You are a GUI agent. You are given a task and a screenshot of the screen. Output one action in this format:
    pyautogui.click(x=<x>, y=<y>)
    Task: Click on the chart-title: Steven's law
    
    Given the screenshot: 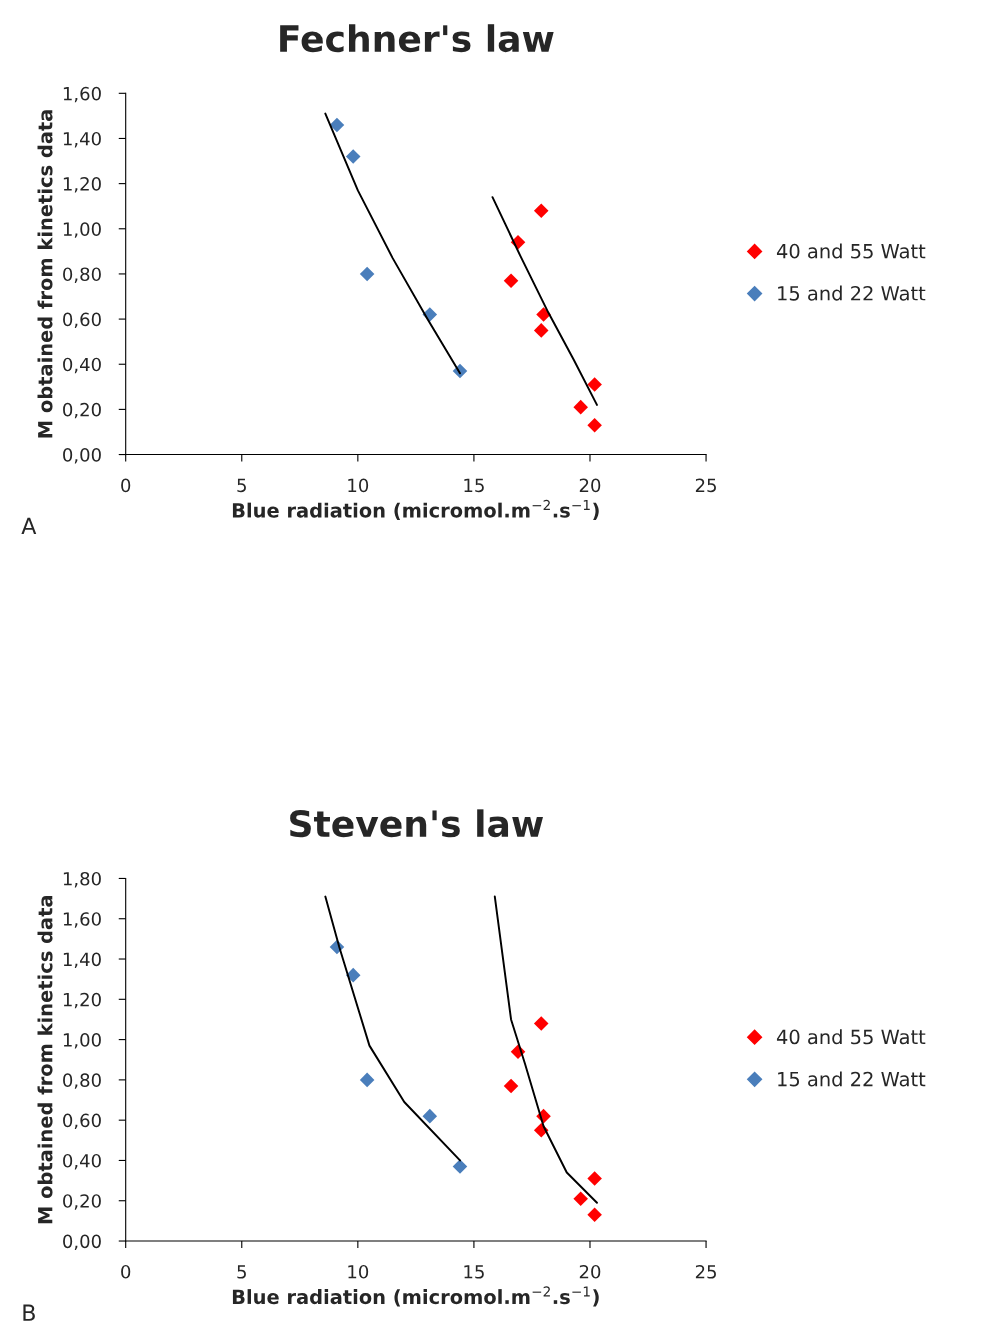 What is the action you would take?
    pyautogui.click(x=416, y=823)
    